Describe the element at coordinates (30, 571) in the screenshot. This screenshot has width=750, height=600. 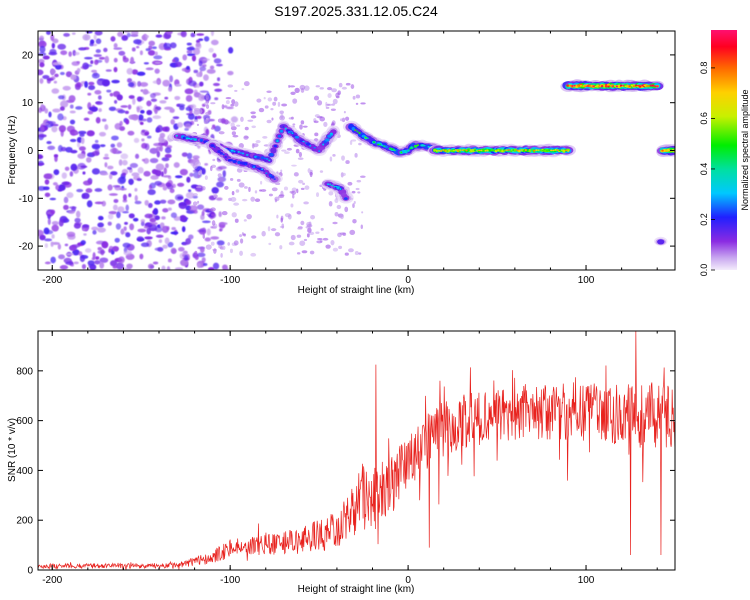
I see `snr-y-tick-label: 0` at that location.